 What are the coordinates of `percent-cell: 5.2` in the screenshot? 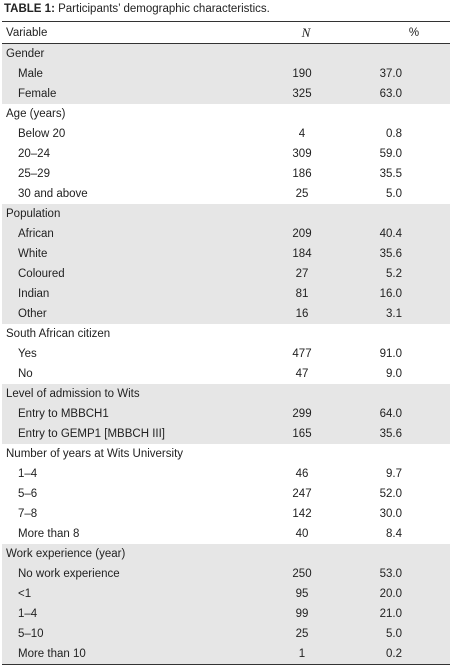 It's located at (403, 274).